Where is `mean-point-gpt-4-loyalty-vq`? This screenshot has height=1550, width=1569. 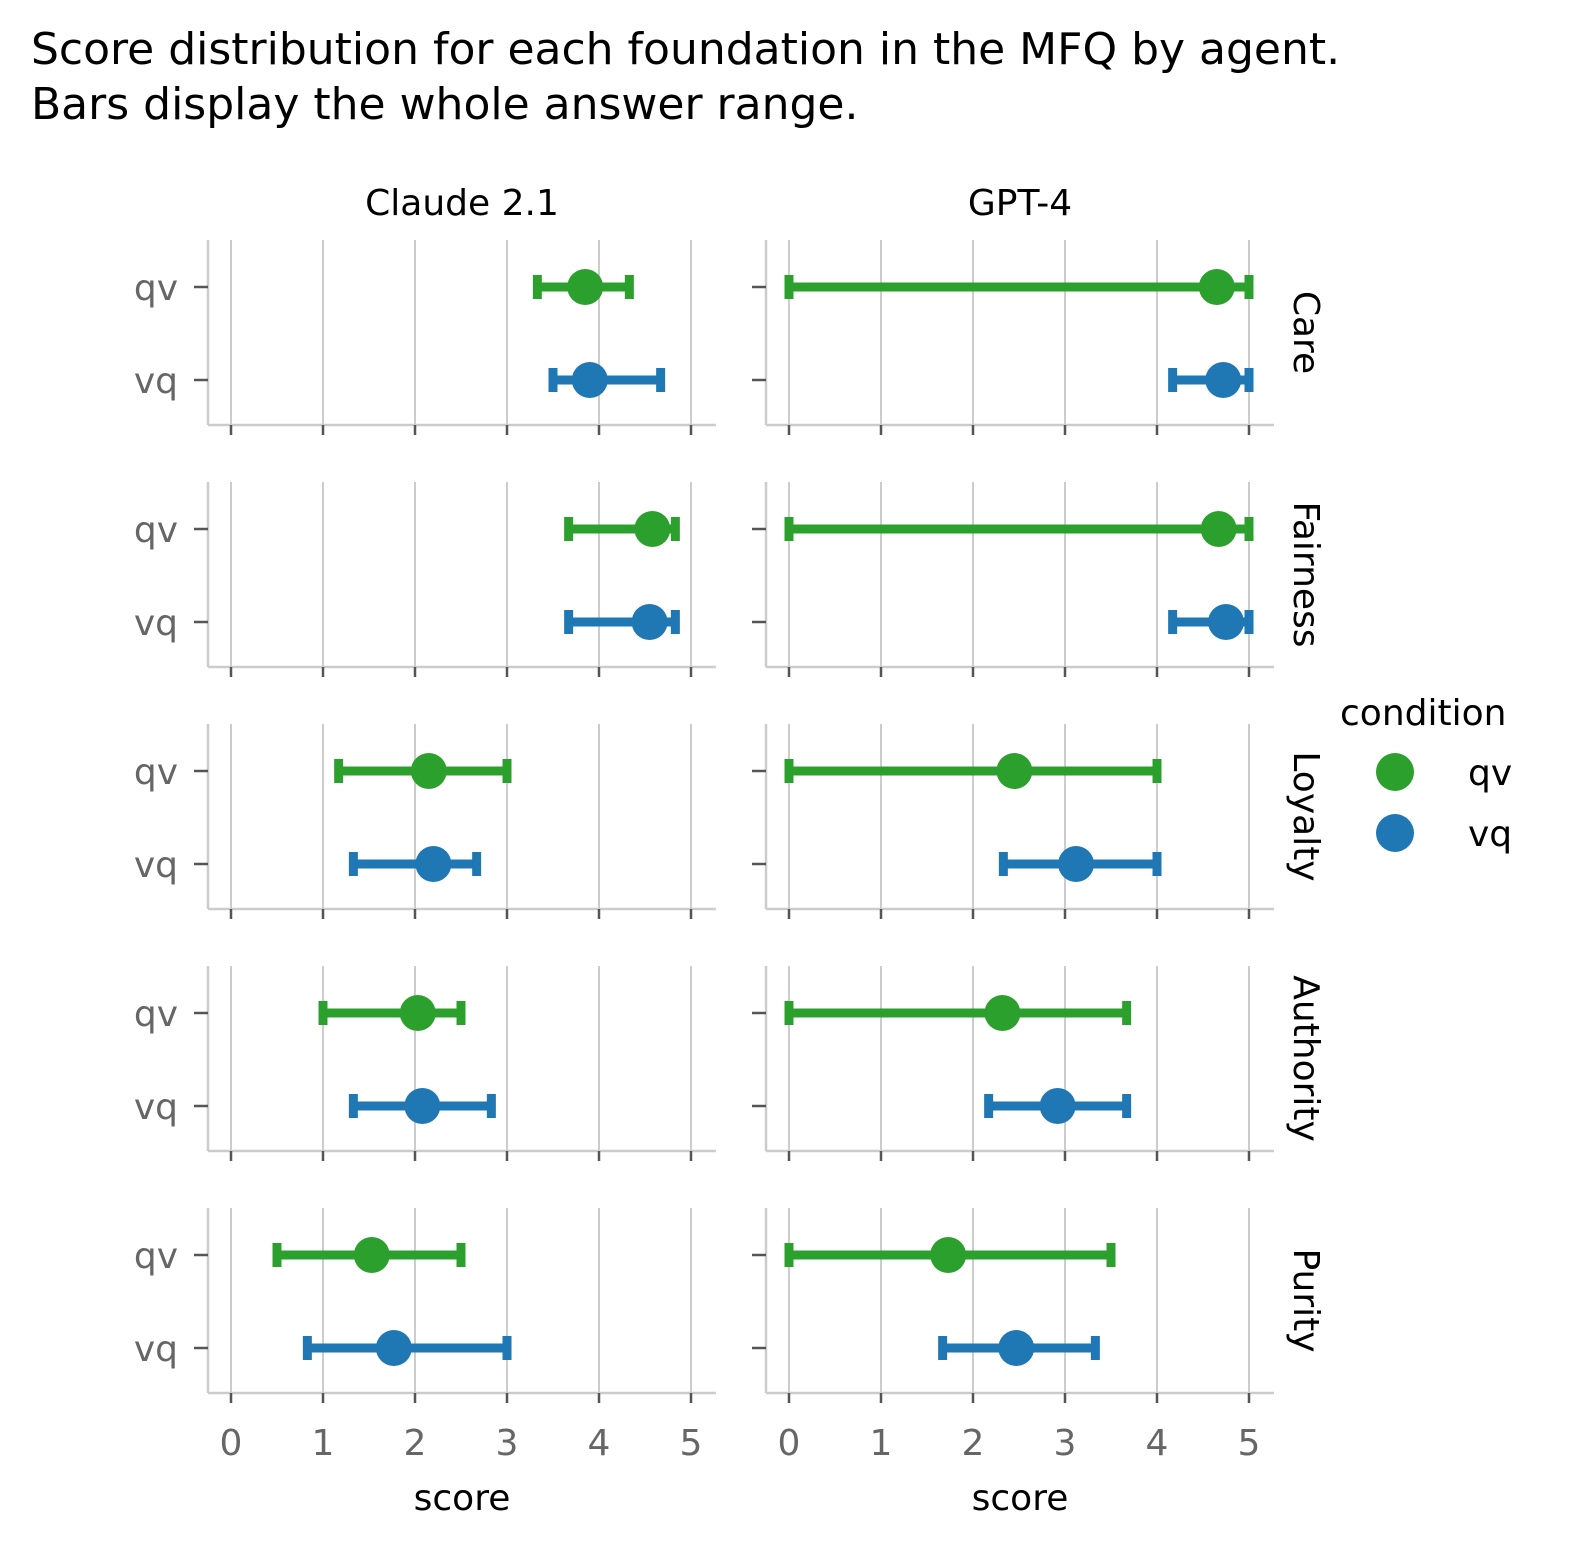 mean-point-gpt-4-loyalty-vq is located at coordinates (1076, 864).